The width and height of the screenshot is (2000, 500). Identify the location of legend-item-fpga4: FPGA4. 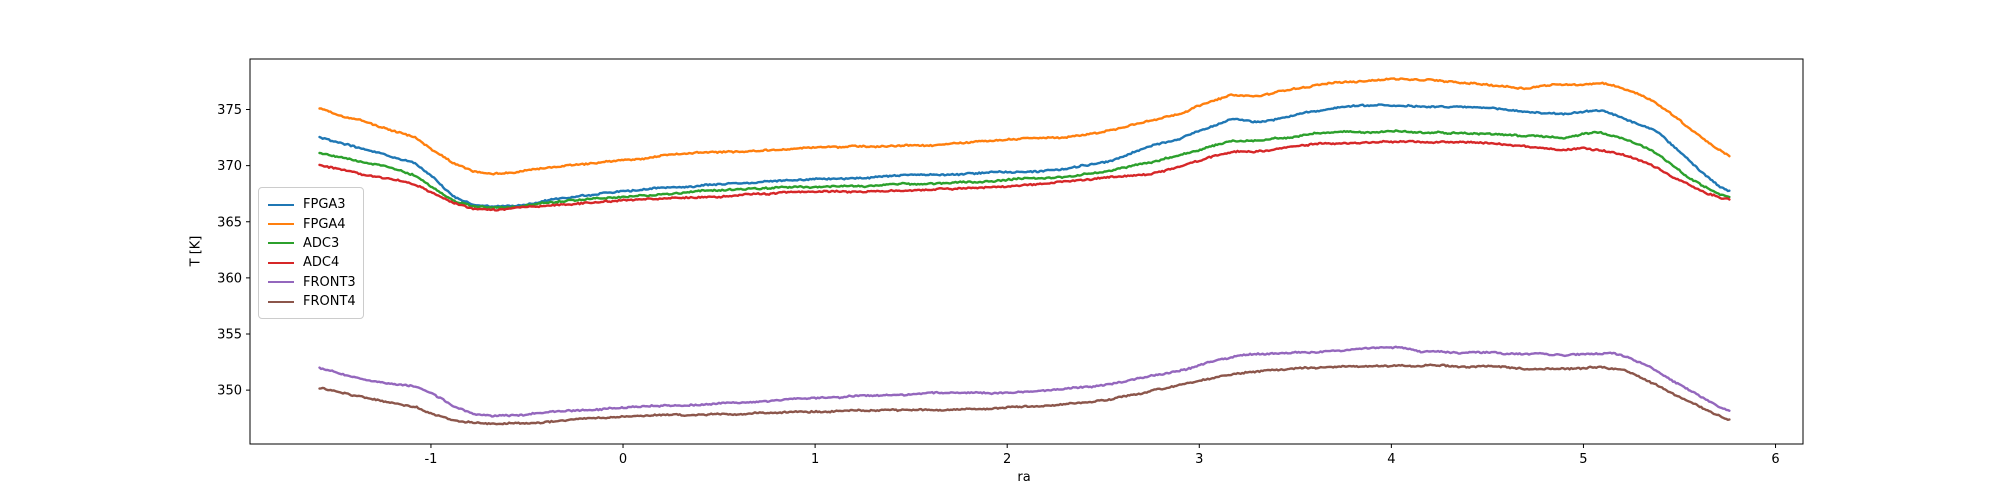
(311, 223).